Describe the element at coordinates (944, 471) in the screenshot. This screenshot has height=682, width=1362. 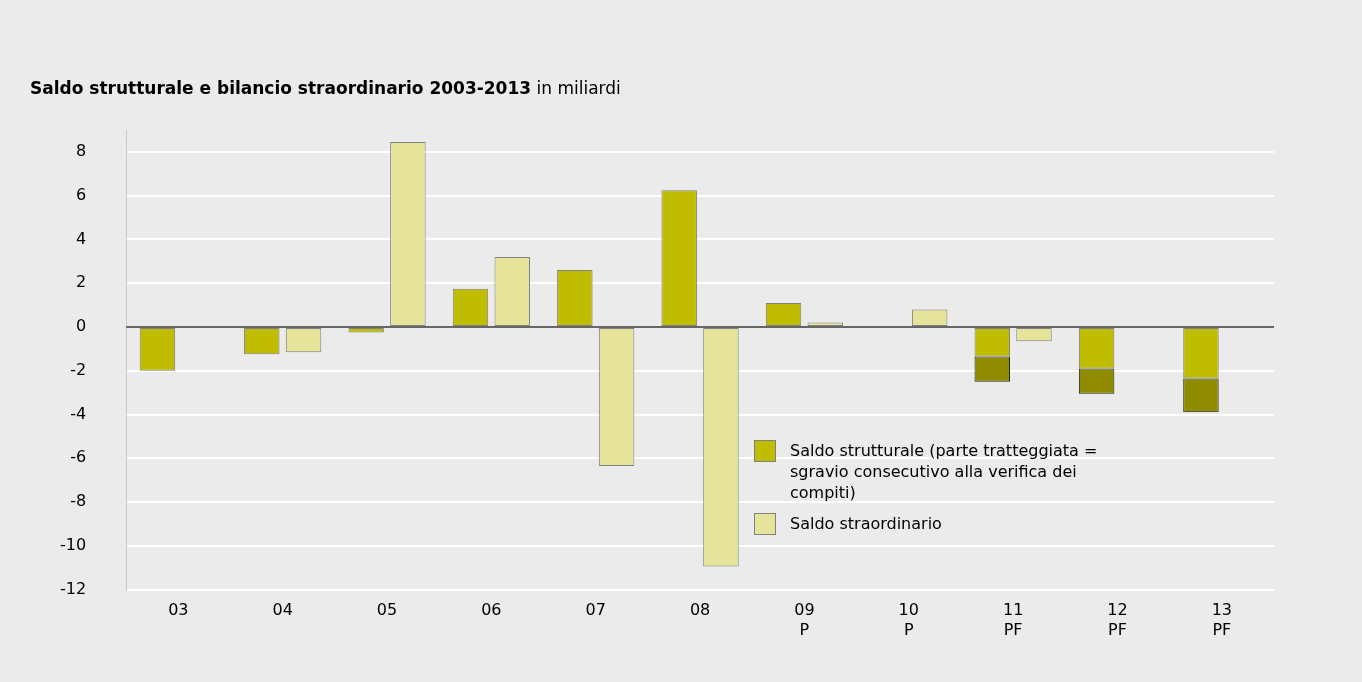
I see `legend-label: Saldo strutturale (parte tratteggiata = sgravio consecutivo alla verifica dei compiti)` at that location.